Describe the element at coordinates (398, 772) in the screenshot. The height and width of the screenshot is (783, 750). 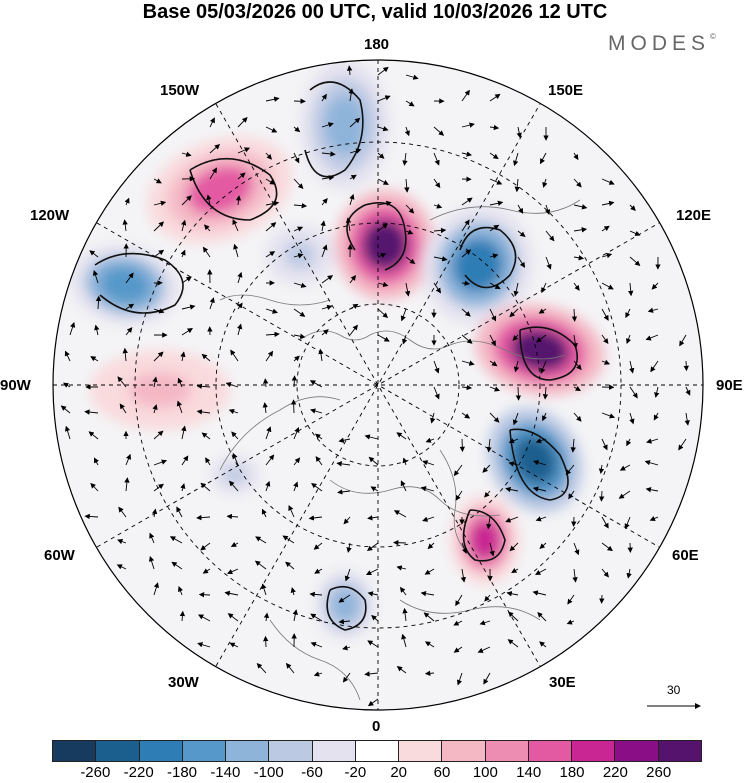
I see `colorbar-tick-label: 20` at that location.